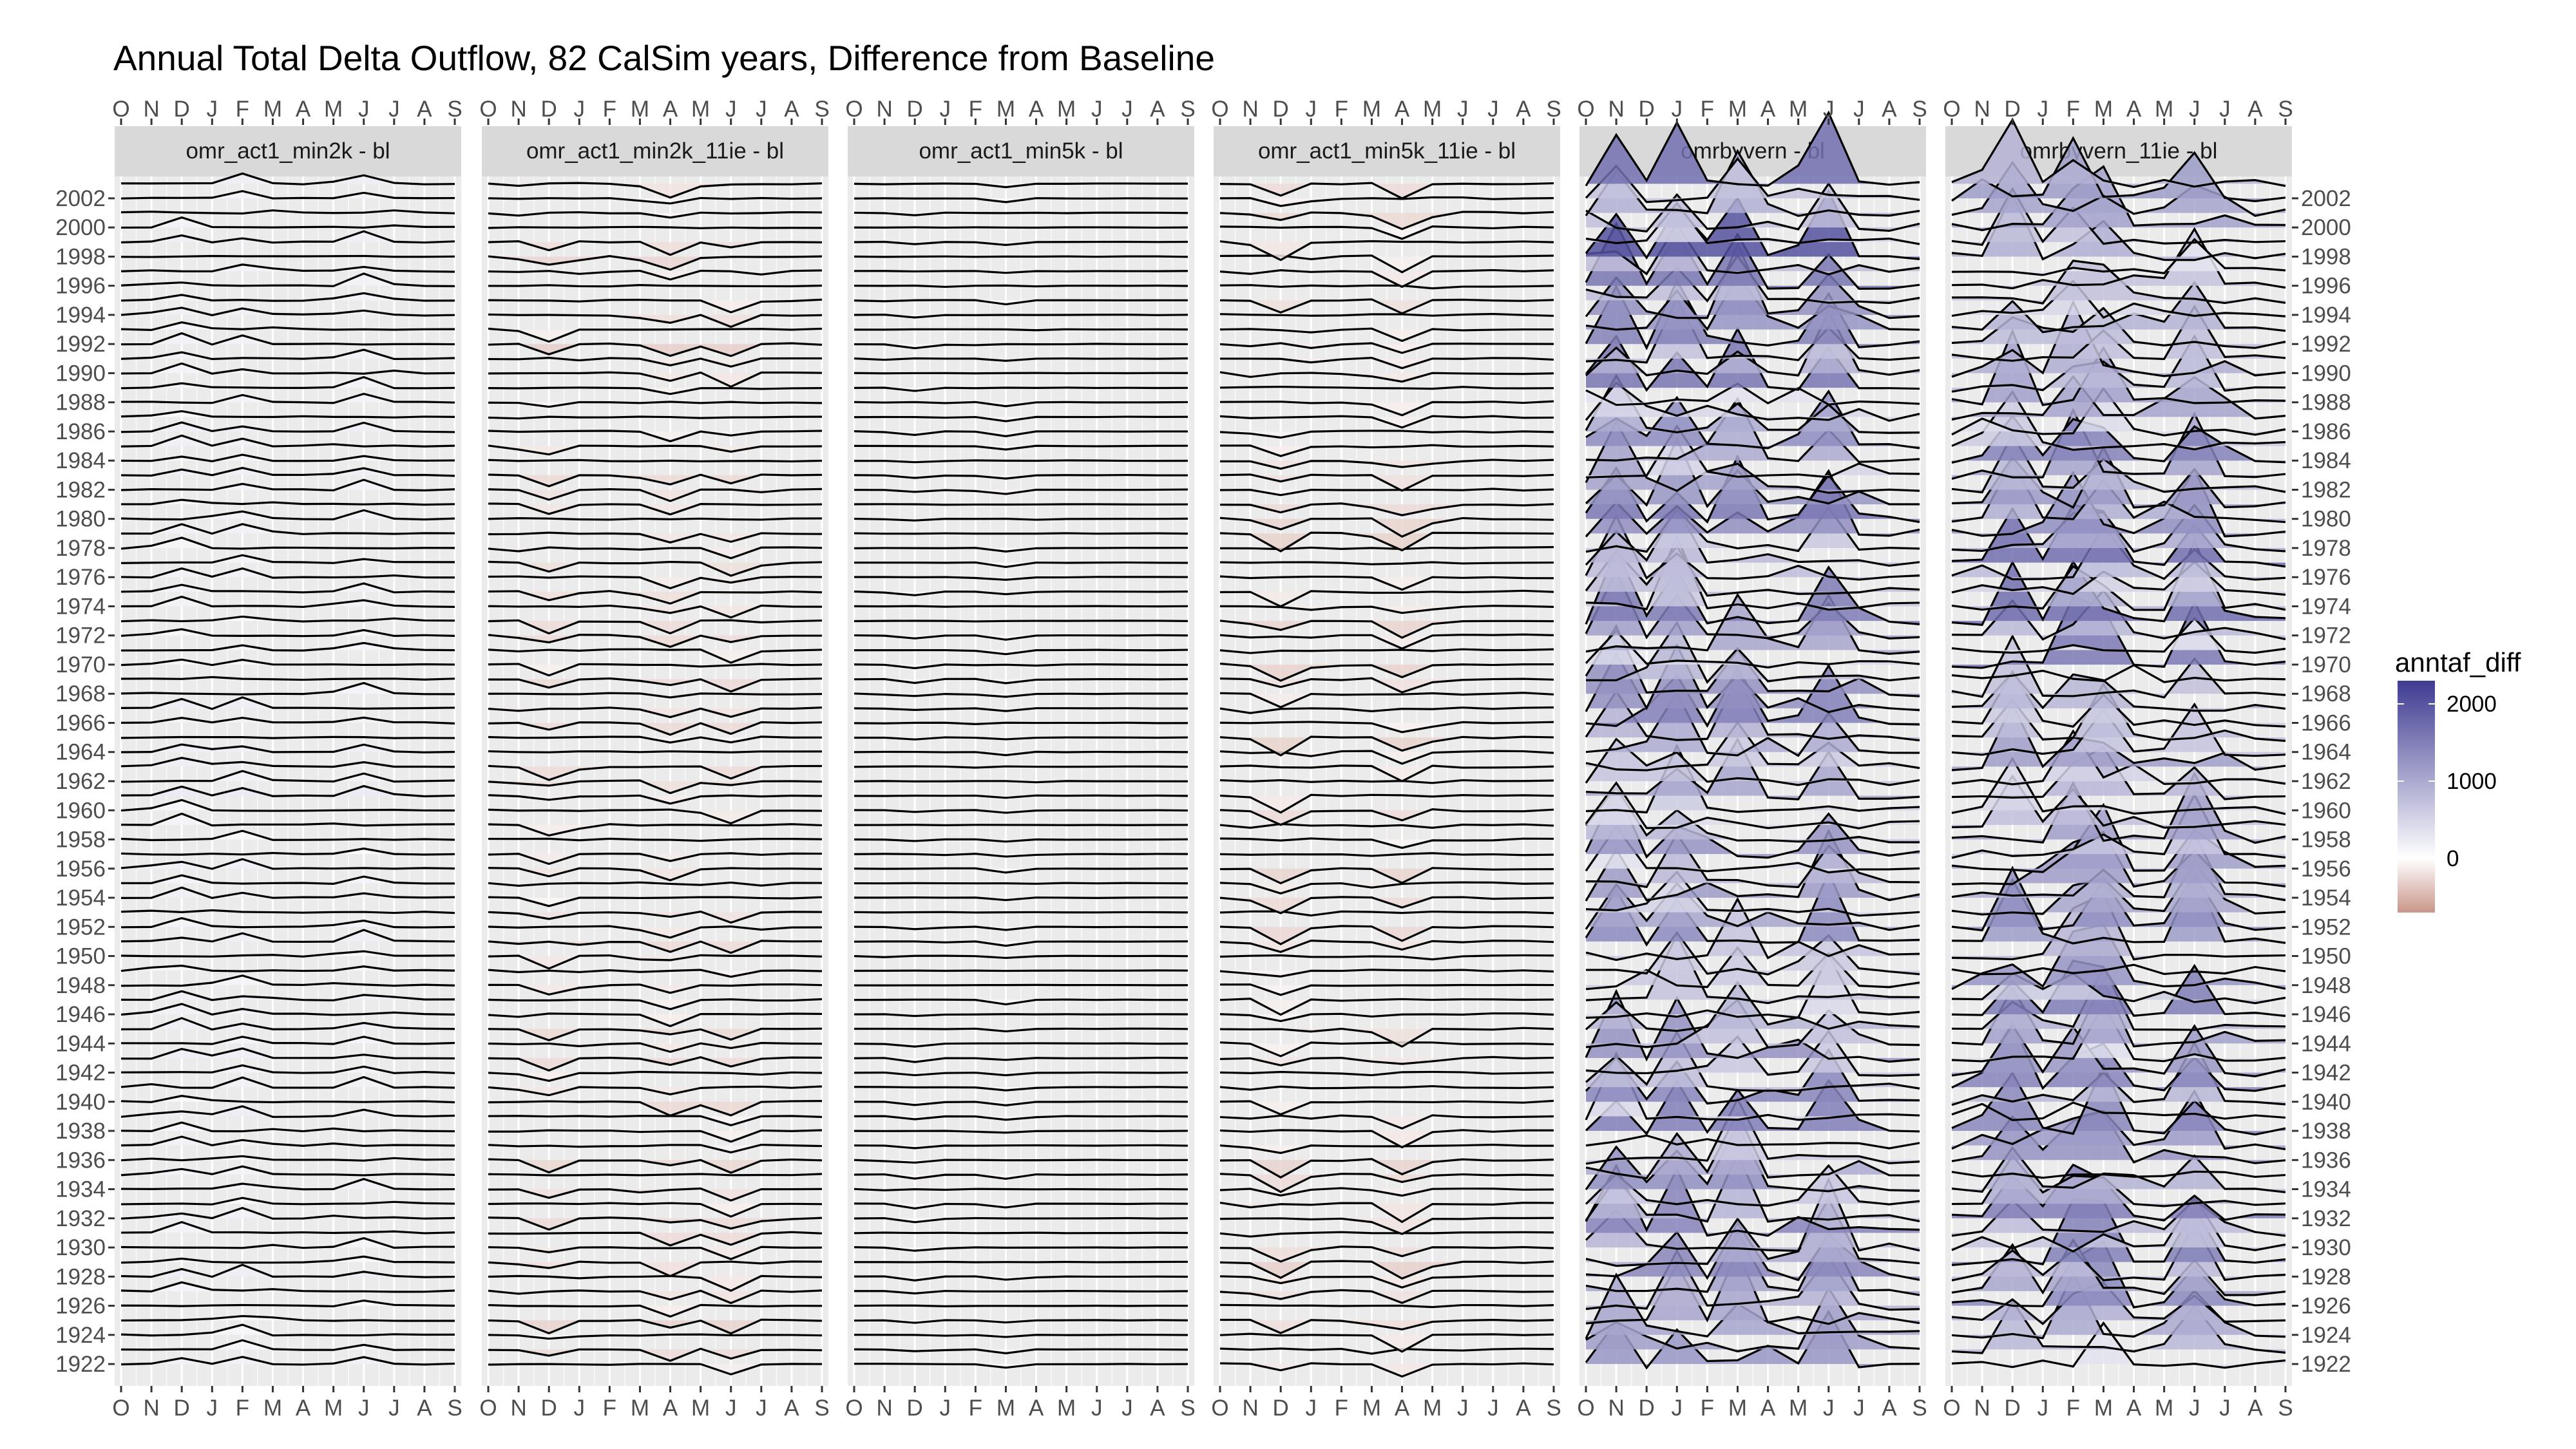 The width and height of the screenshot is (2576, 1449). What do you see at coordinates (2326, 1276) in the screenshot?
I see `y-tick-label-right: 1928` at bounding box center [2326, 1276].